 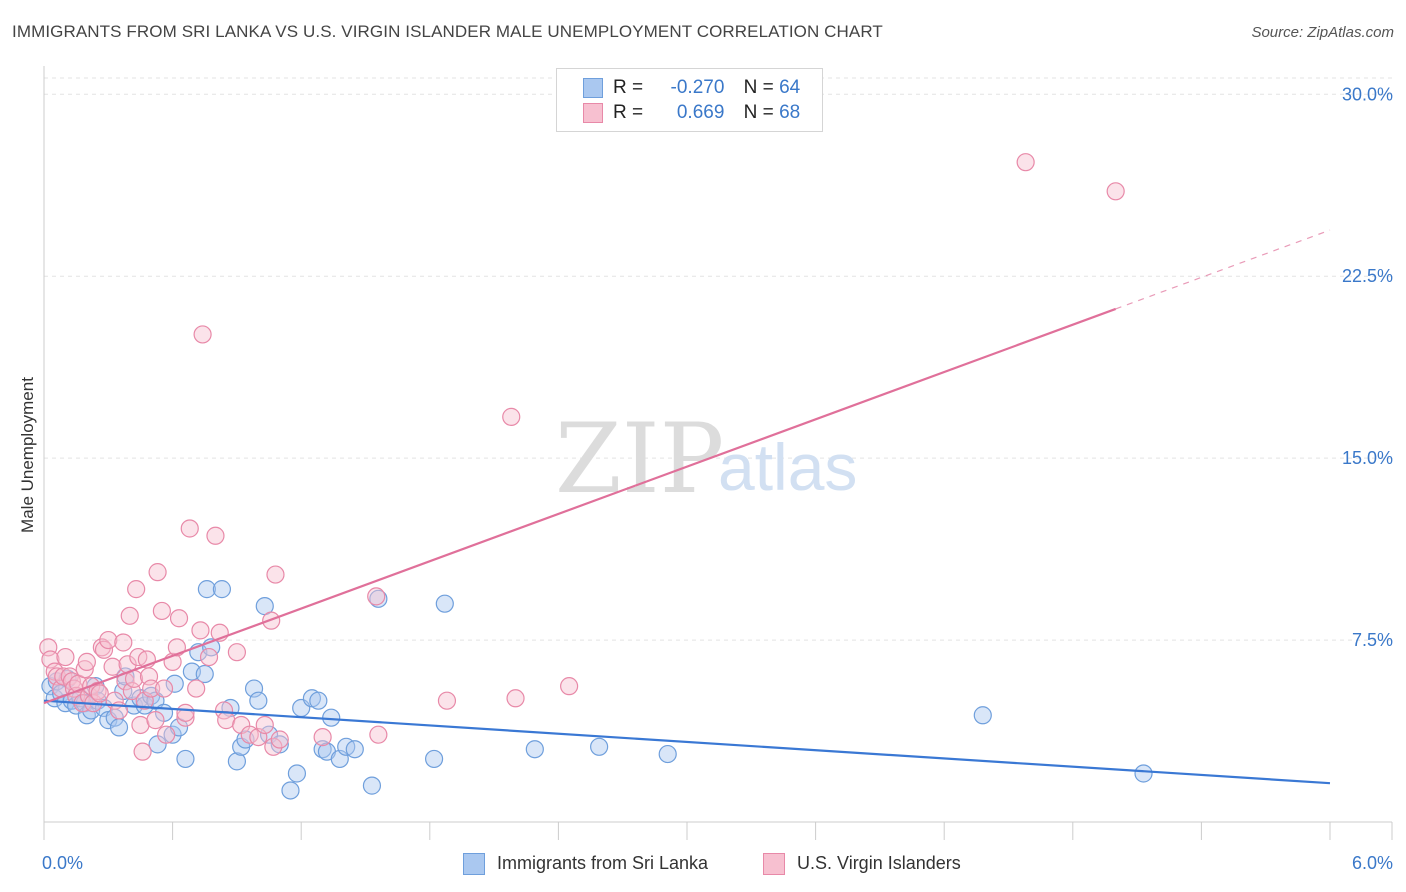 I want to click on legend-text-blue: R = -0.270 N = 64, so click(x=706, y=88).